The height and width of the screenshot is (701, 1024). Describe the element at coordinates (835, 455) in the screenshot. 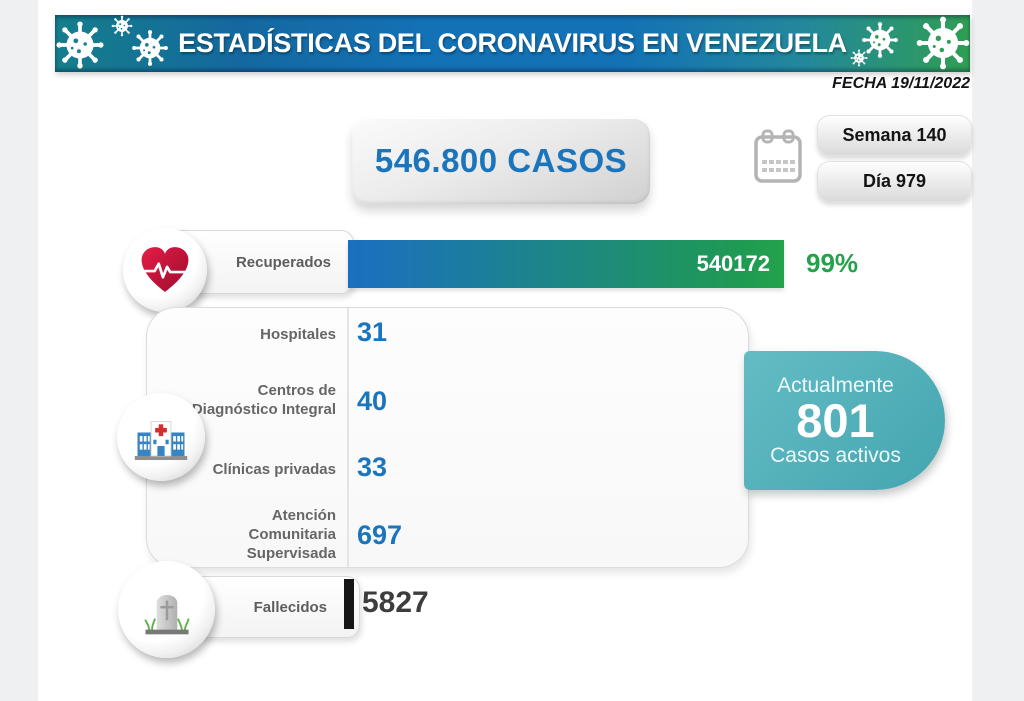

I see `active-cases-line2: Casos activos` at that location.